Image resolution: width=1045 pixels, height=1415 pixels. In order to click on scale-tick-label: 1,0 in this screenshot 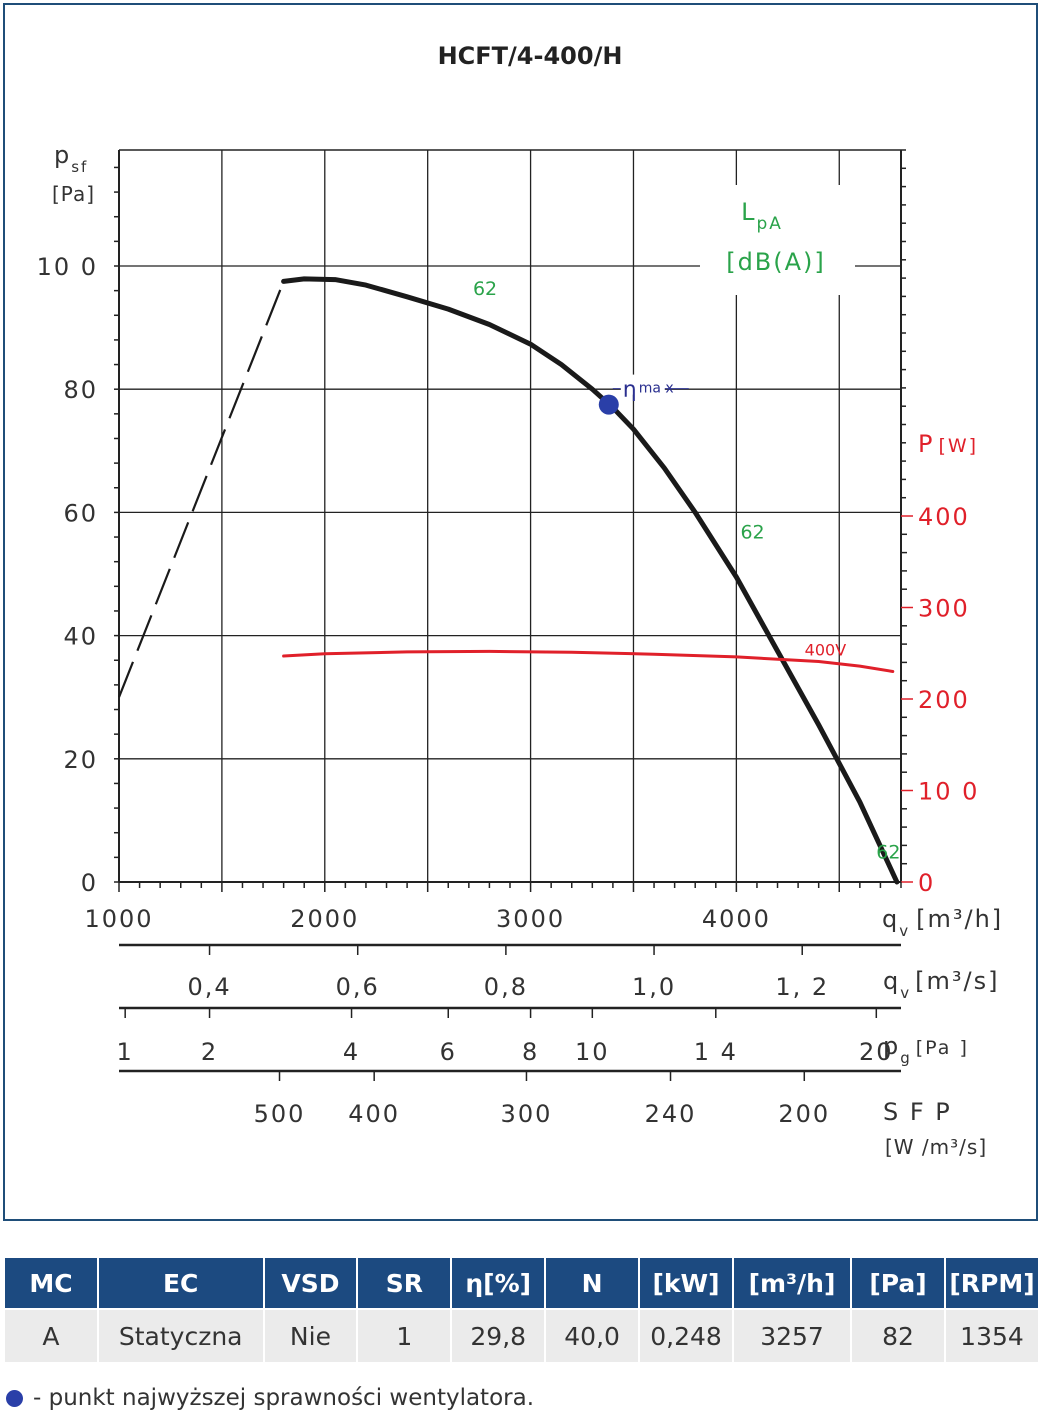, I will do `click(654, 987)`.